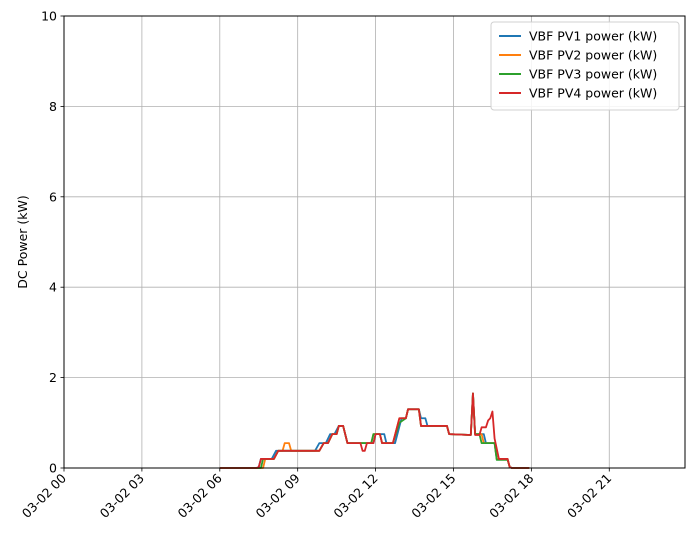  Describe the element at coordinates (593, 36) in the screenshot. I see `legend-label: VBF PV1 power (kW)` at that location.